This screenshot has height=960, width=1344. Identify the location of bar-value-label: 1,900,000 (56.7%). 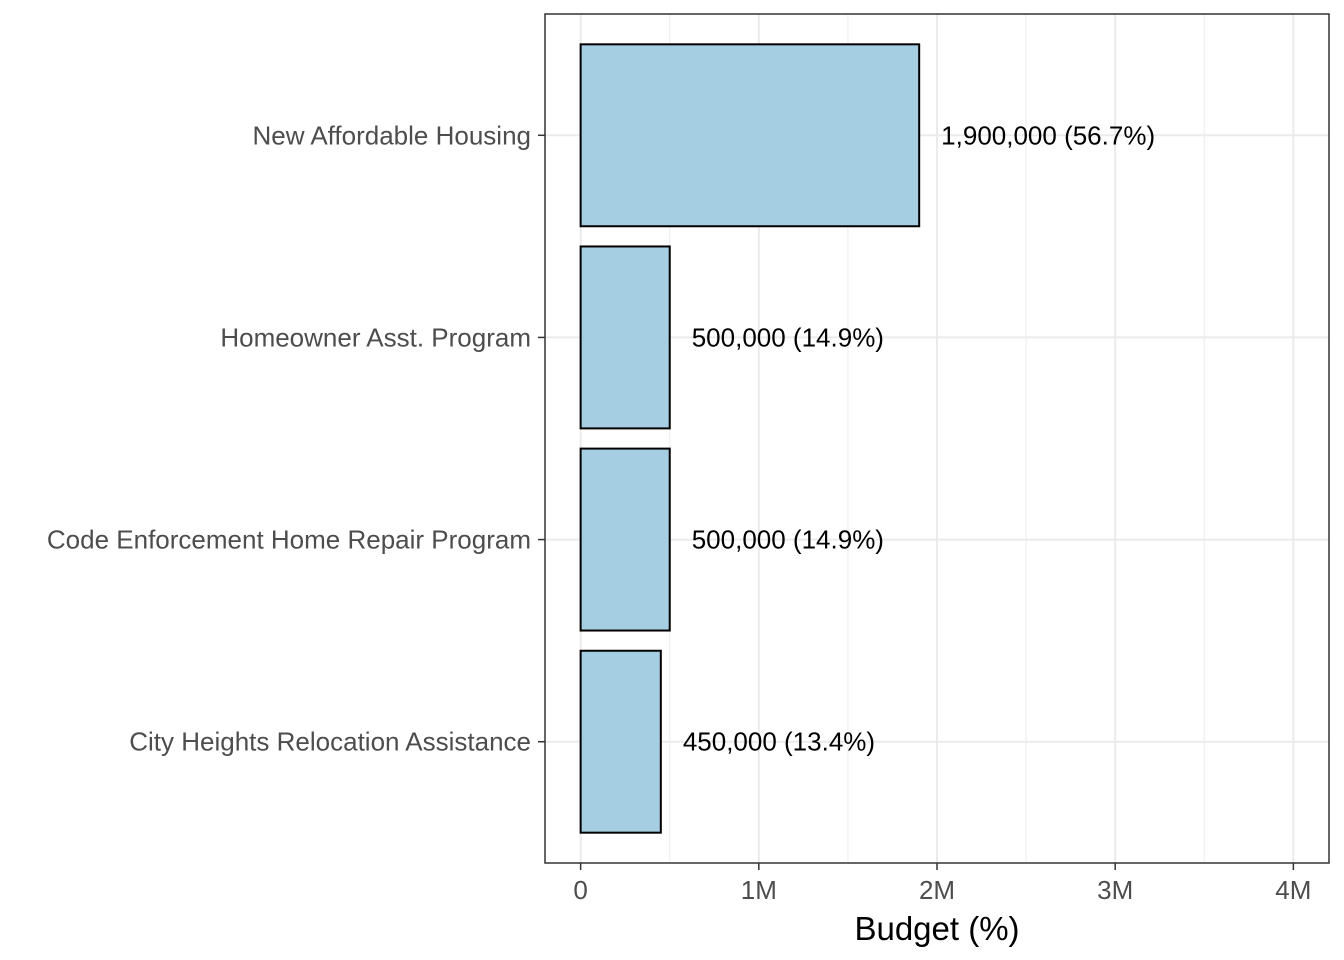
(1048, 135).